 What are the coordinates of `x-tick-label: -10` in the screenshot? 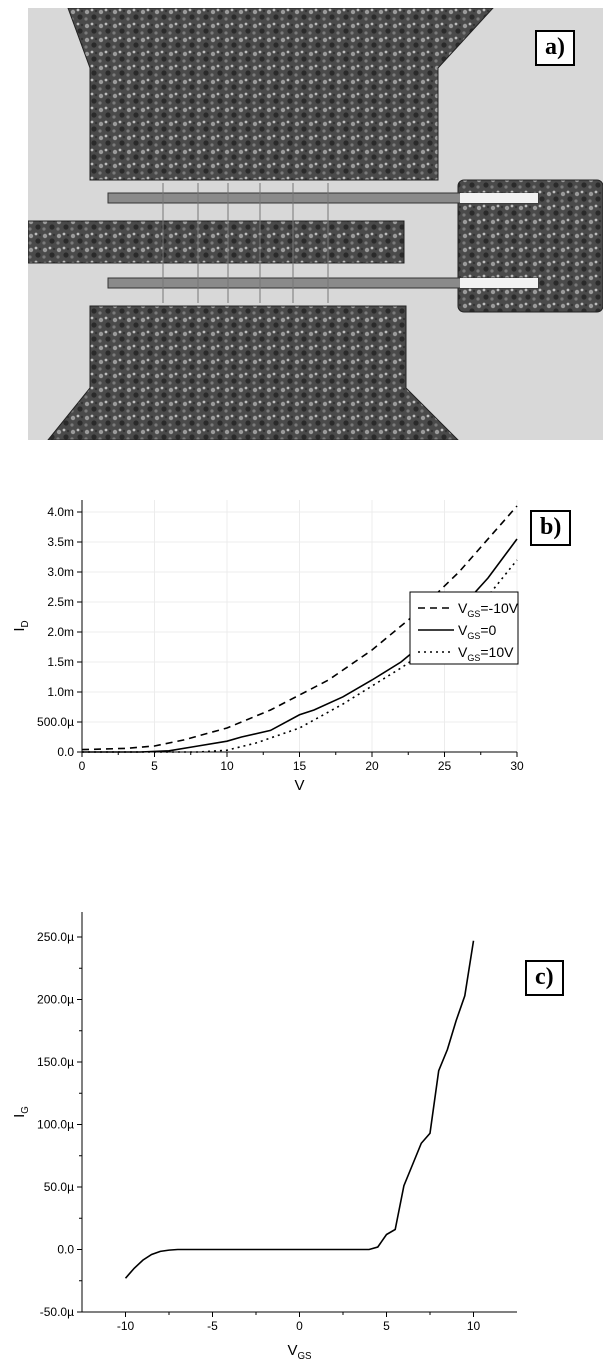 It's located at (126, 1326).